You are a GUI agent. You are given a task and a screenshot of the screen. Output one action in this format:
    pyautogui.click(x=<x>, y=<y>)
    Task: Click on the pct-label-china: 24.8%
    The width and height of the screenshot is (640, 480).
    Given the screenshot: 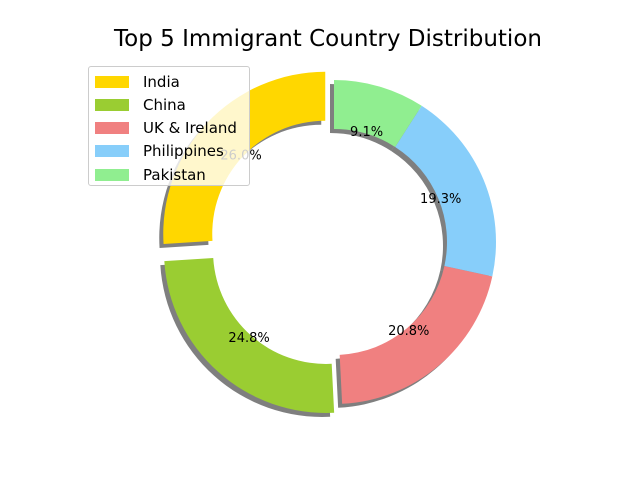 What is the action you would take?
    pyautogui.click(x=248, y=338)
    